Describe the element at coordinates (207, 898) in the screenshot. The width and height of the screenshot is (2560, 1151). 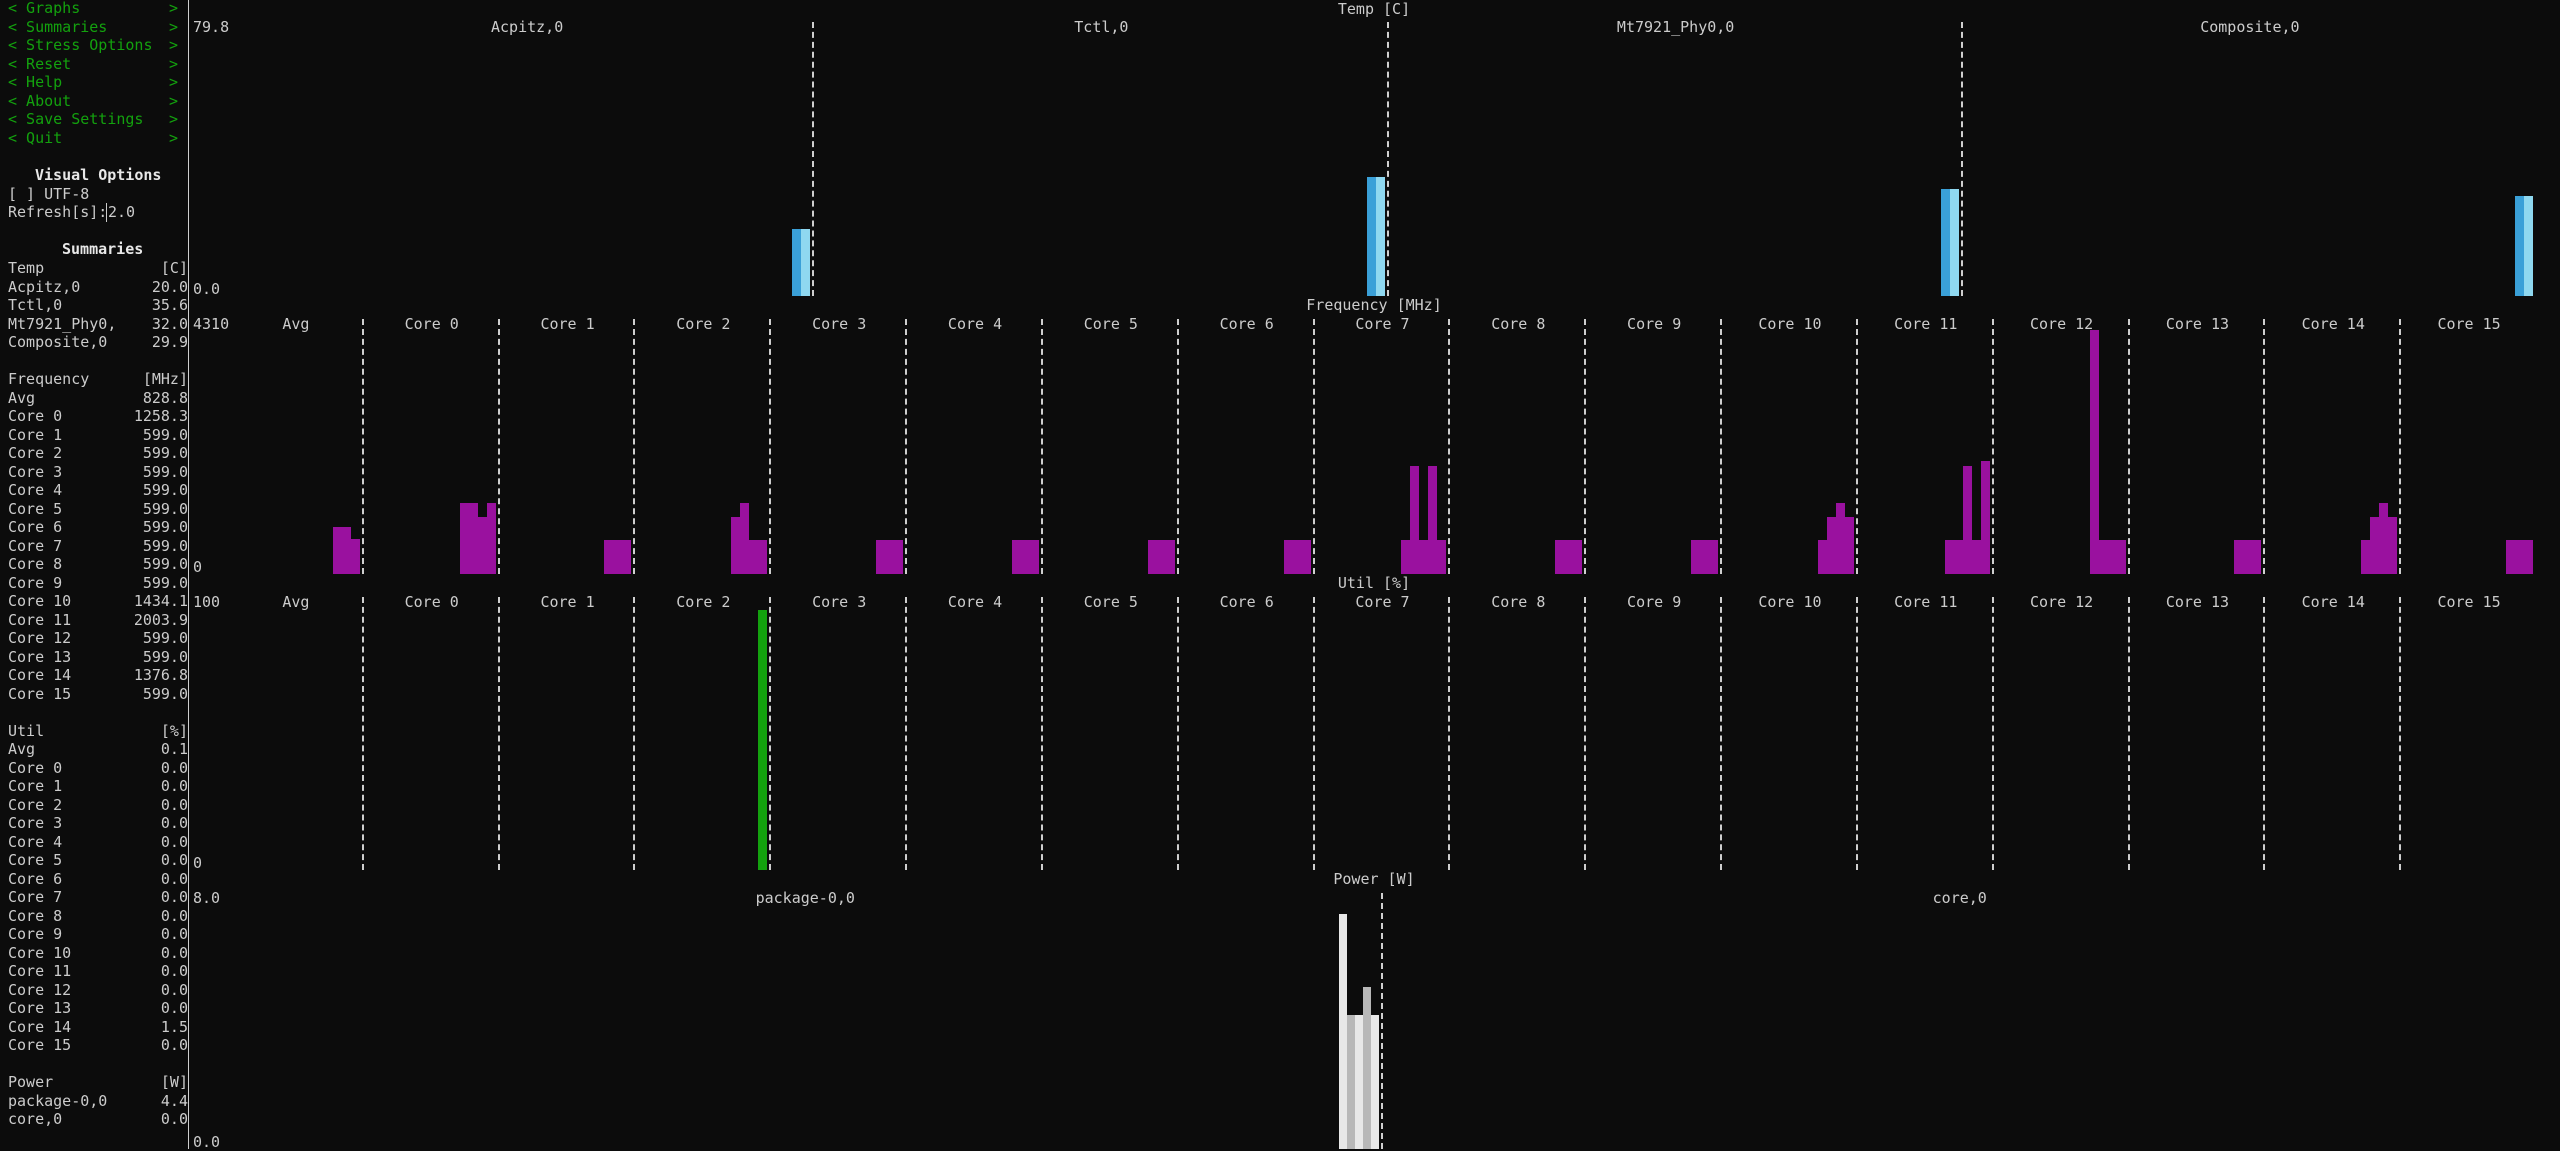
I see `power-graph-max-label: 8.0` at that location.